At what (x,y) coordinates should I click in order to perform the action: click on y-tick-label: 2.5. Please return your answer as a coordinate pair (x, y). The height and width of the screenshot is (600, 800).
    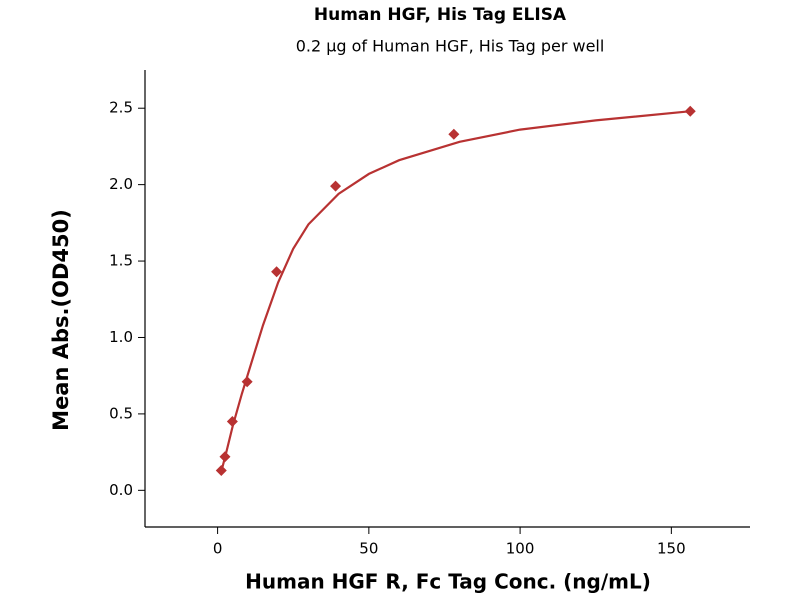
    Looking at the image, I should click on (121, 108).